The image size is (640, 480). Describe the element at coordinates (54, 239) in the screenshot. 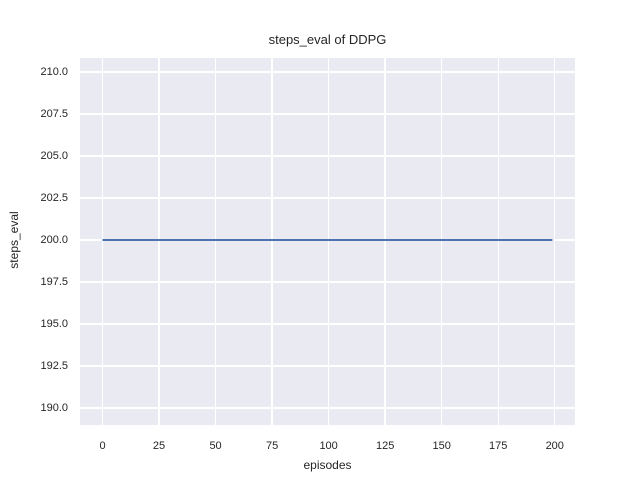

I see `y-tick-label: 200.0` at that location.